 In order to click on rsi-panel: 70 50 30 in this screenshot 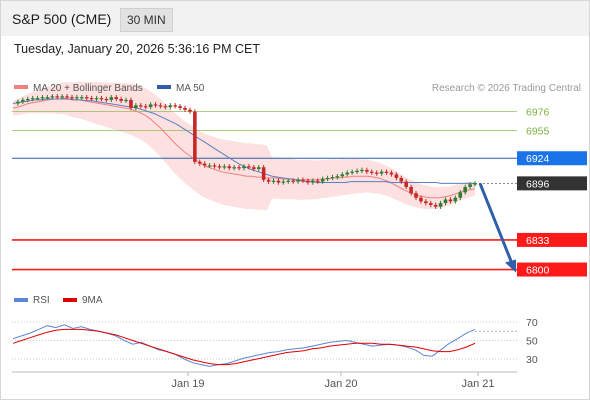, I will do `click(275, 342)`.